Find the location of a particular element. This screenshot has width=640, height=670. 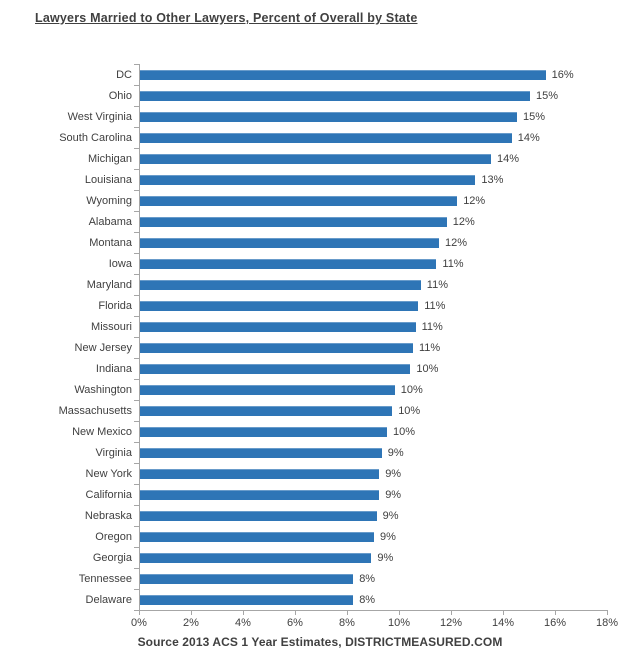

bar-row: Maryland 11% is located at coordinates (320, 284).